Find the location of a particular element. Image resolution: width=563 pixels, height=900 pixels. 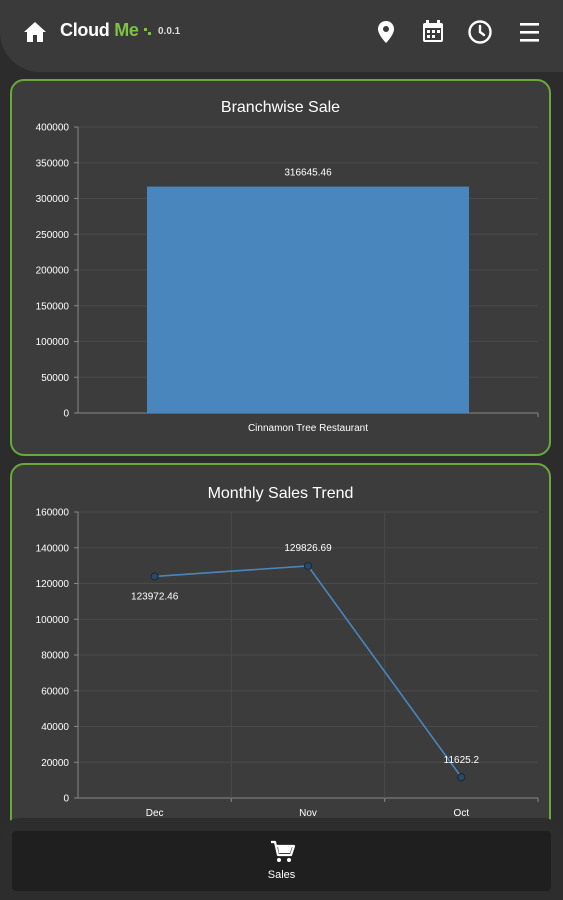

location-pin-icon is located at coordinates (386, 32).